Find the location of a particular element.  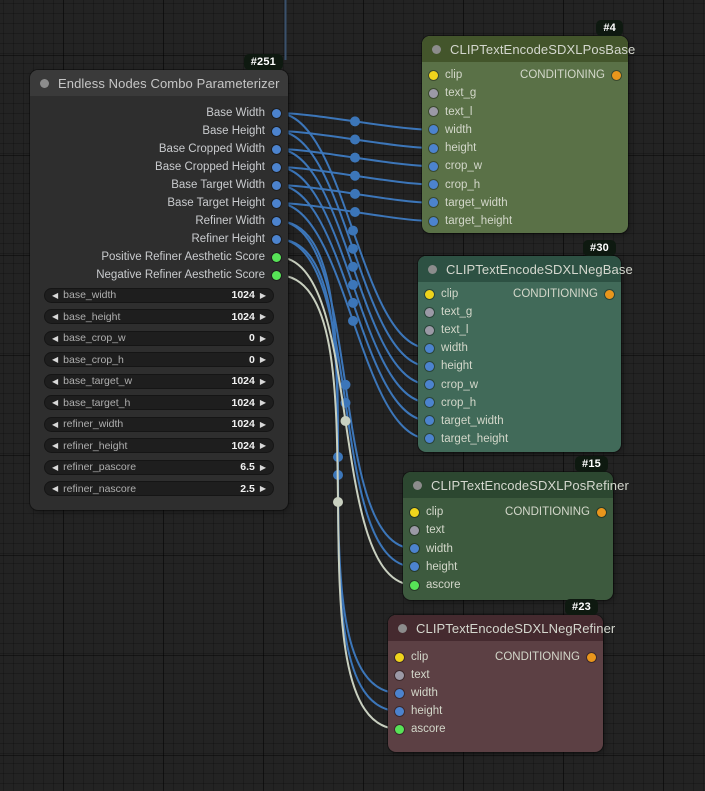

widget-value: 2.5 is located at coordinates (247, 488).